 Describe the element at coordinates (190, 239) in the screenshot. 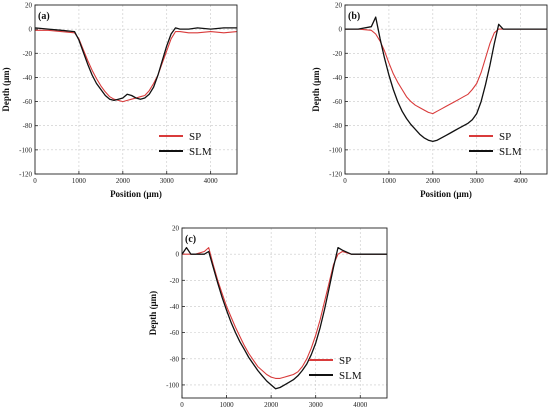

I see `panel-label: (c)` at that location.